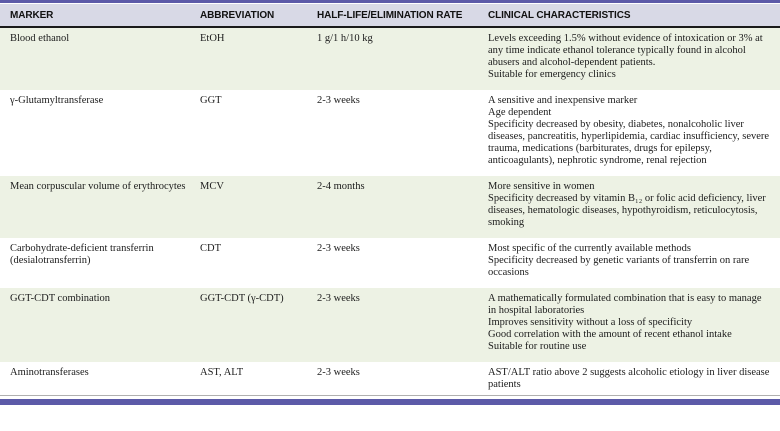  What do you see at coordinates (341, 186) in the screenshot?
I see `half-life-cell: 2-4 months` at bounding box center [341, 186].